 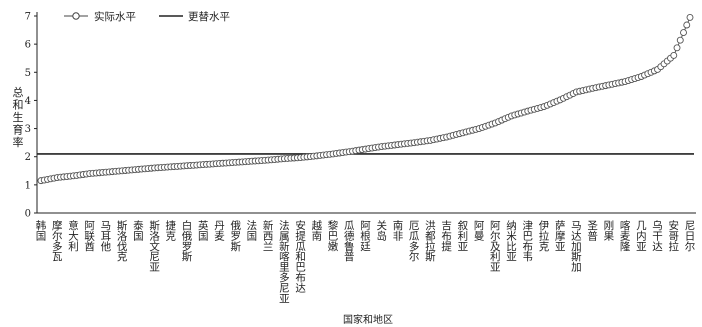 What do you see at coordinates (106, 246) in the screenshot?
I see `x-tick-label-char: 他` at bounding box center [106, 246].